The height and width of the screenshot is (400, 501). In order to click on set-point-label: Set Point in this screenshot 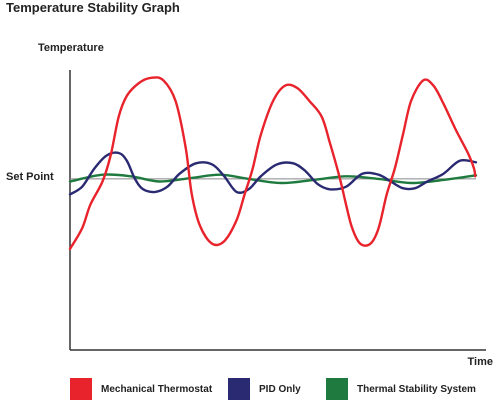, I will do `click(30, 177)`.